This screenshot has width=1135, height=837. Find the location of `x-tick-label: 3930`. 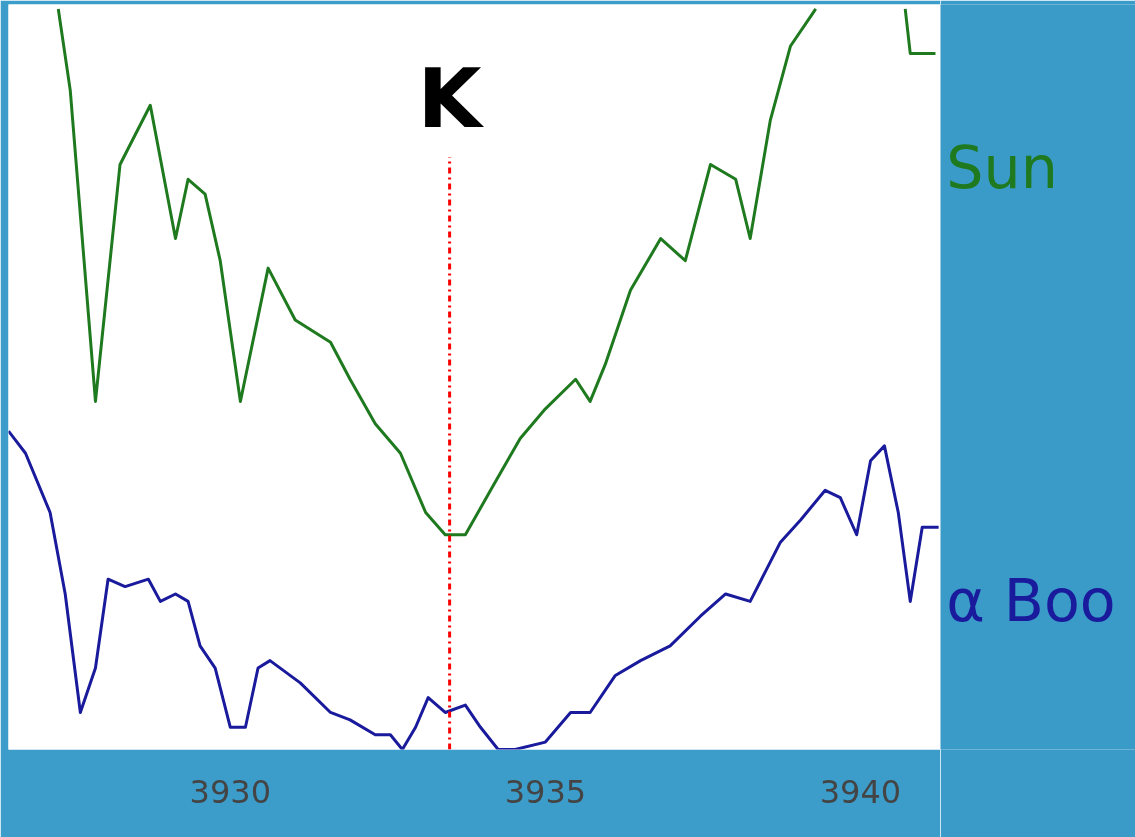

x-tick-label: 3930 is located at coordinates (230, 791).